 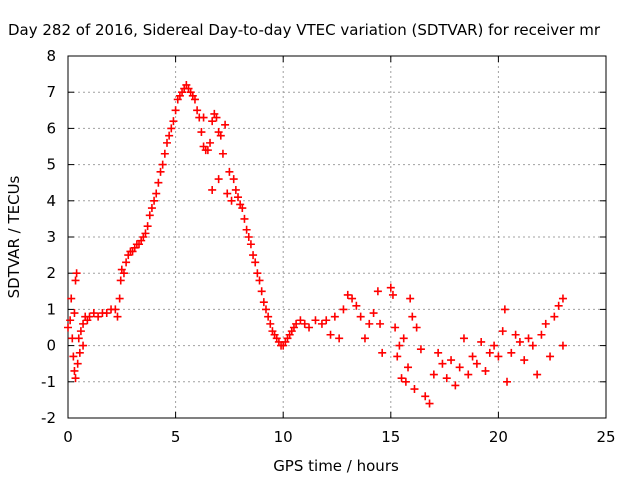 I want to click on x-tick-labels: 0 5 10 15 20 25, so click(x=339, y=437).